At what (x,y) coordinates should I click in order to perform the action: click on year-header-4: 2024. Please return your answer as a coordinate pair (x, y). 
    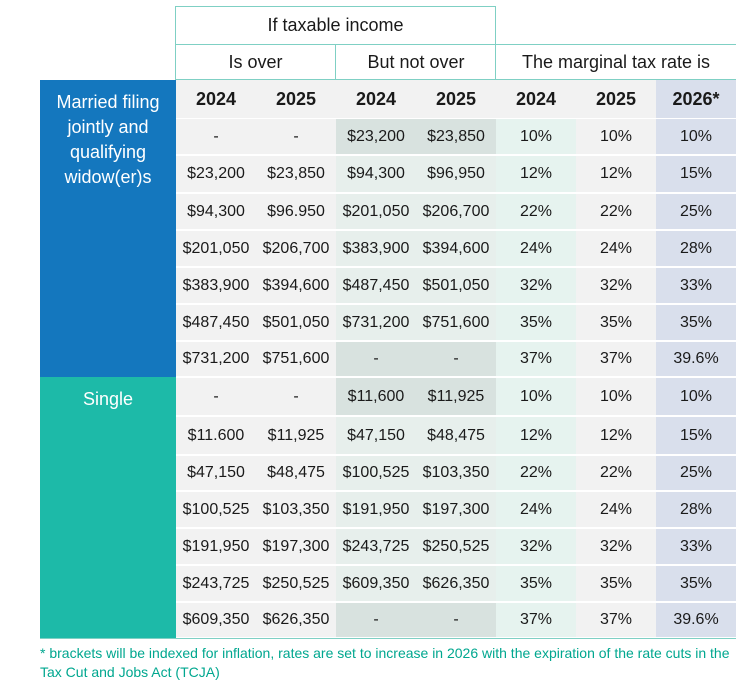
    Looking at the image, I should click on (536, 98).